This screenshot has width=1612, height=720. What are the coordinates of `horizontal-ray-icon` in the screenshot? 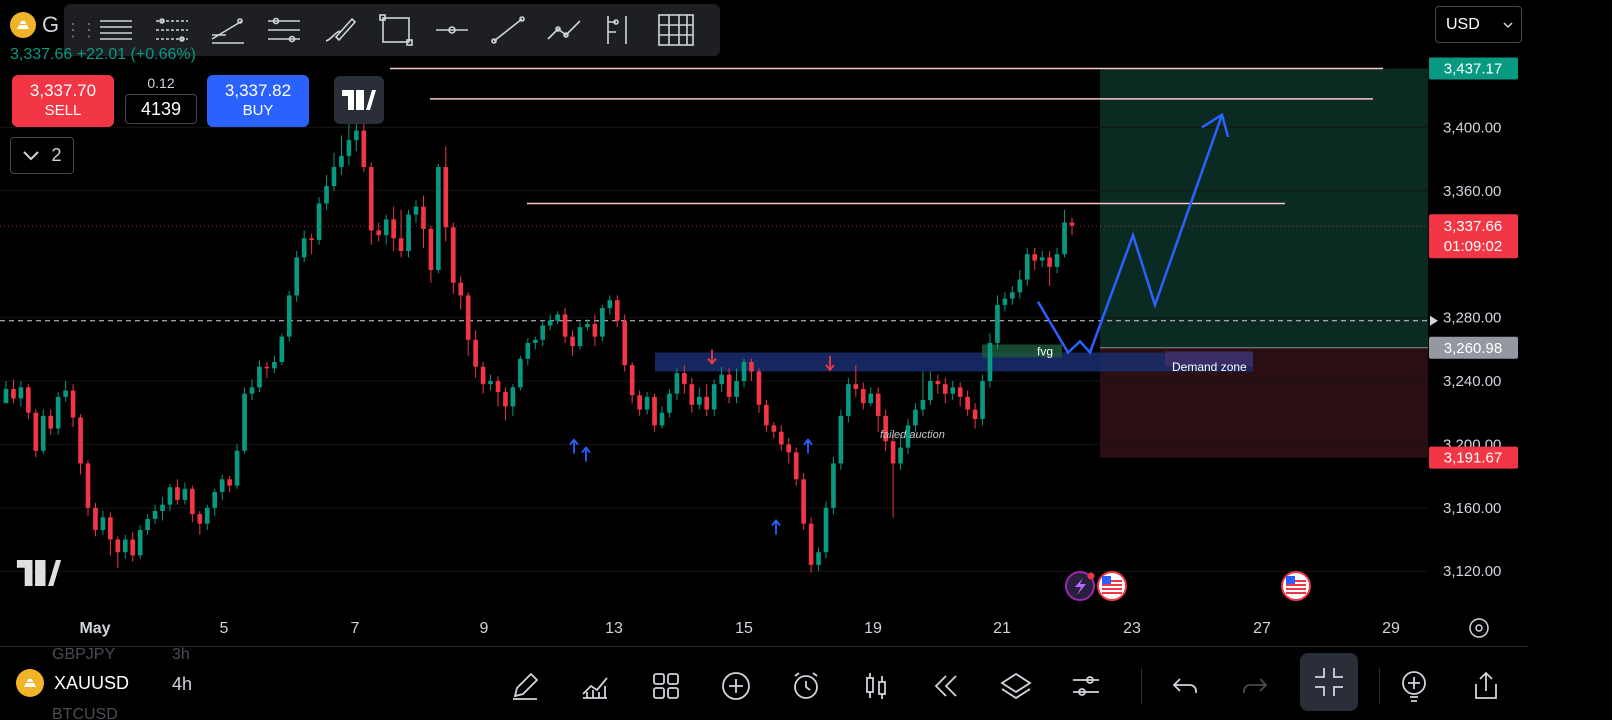 It's located at (452, 30).